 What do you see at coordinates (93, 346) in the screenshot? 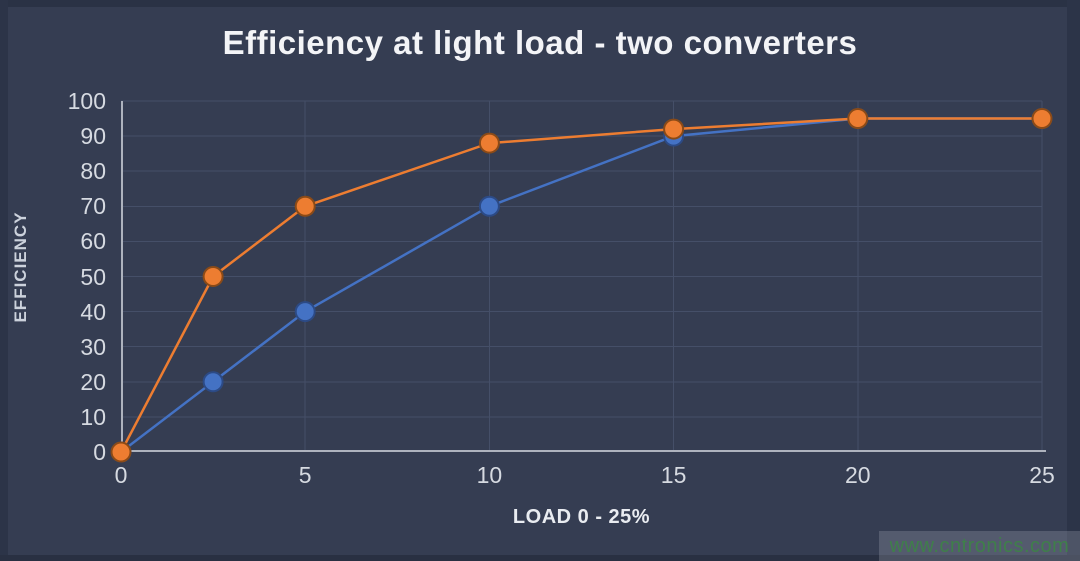
I see `y-tick-label: 30` at bounding box center [93, 346].